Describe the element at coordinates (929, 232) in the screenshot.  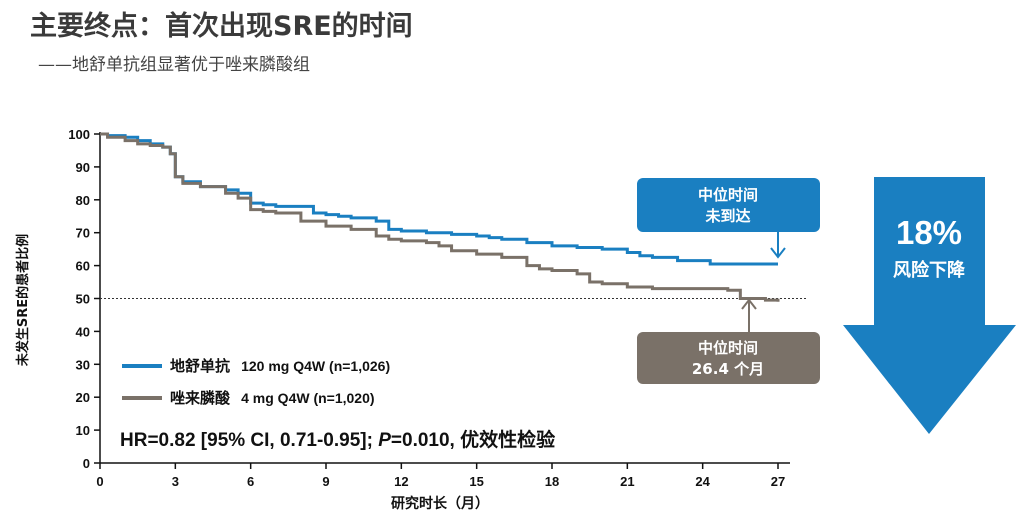
I see `svg-text: 18%` at that location.